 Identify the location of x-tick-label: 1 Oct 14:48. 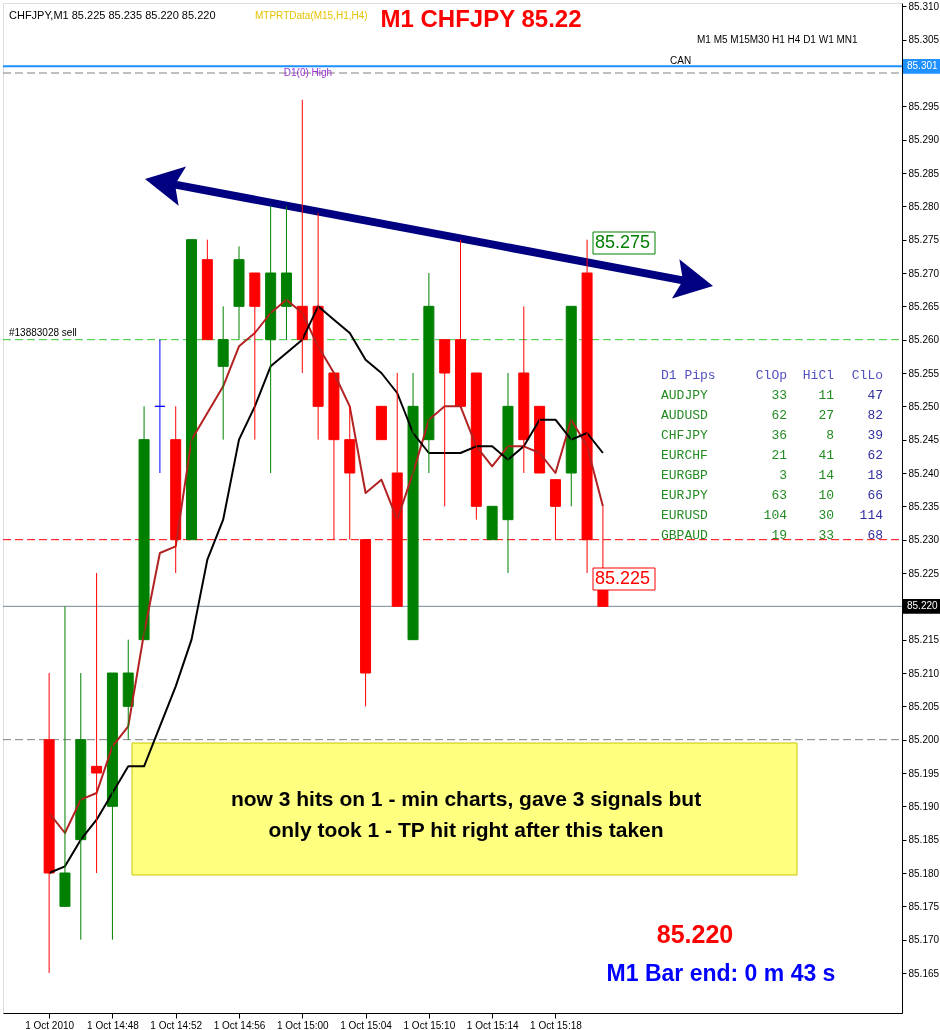
(113, 1024).